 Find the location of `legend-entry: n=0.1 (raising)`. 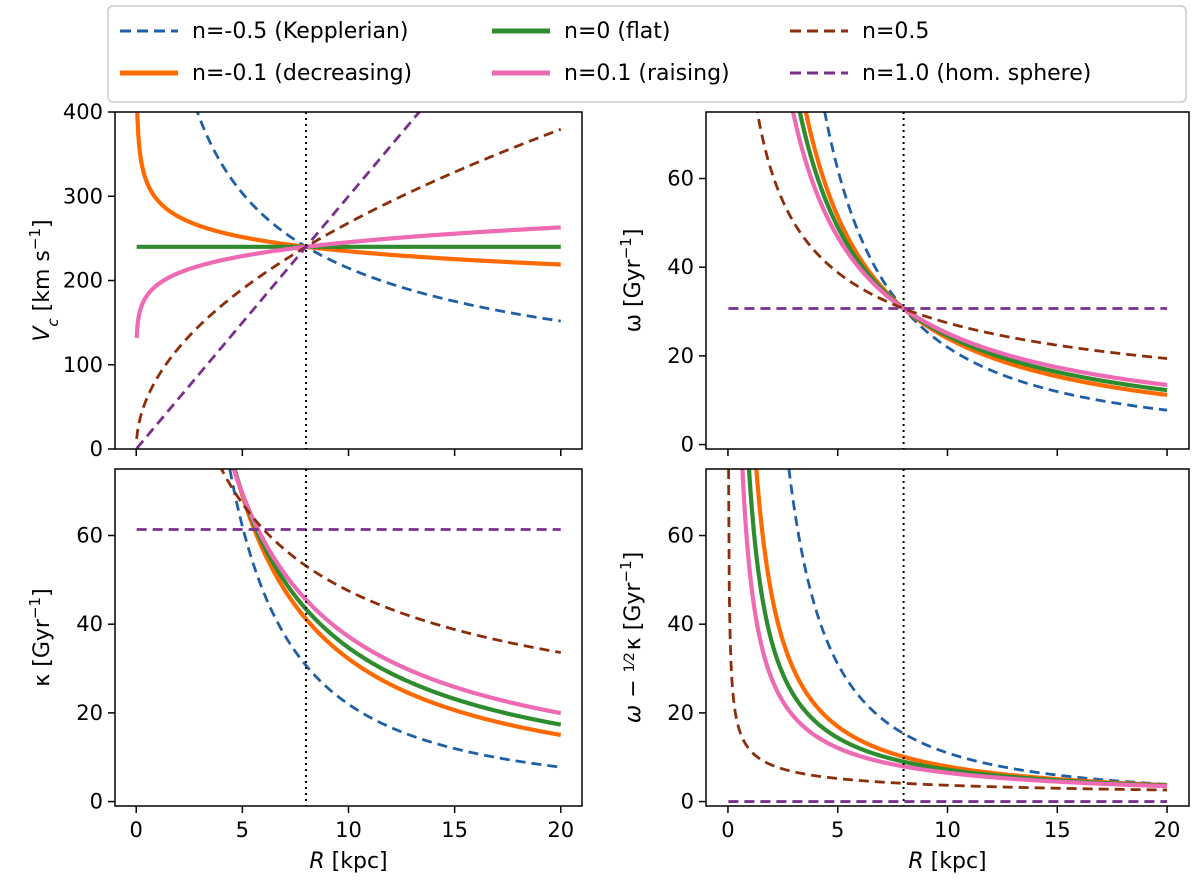

legend-entry: n=0.1 (raising) is located at coordinates (611, 73).